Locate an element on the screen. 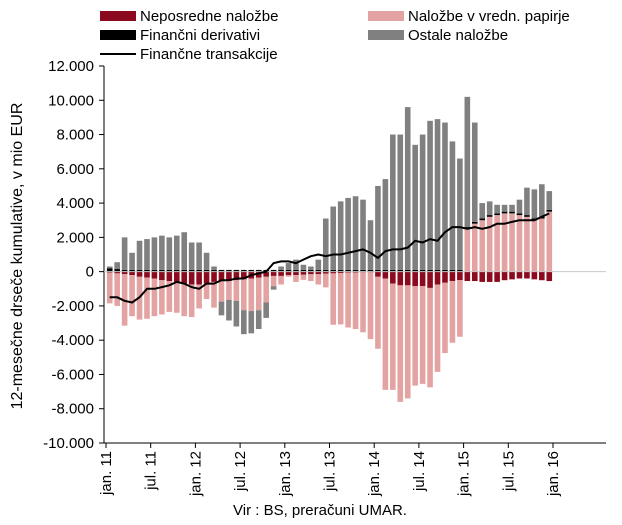 The height and width of the screenshot is (525, 622). y-tick-label: 2.000 is located at coordinates (75, 237).